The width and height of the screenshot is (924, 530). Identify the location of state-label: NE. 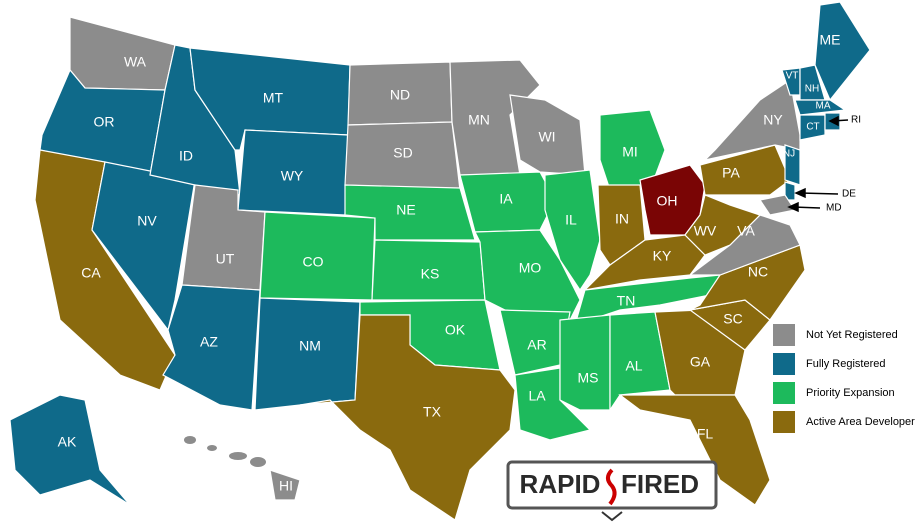
(405, 210).